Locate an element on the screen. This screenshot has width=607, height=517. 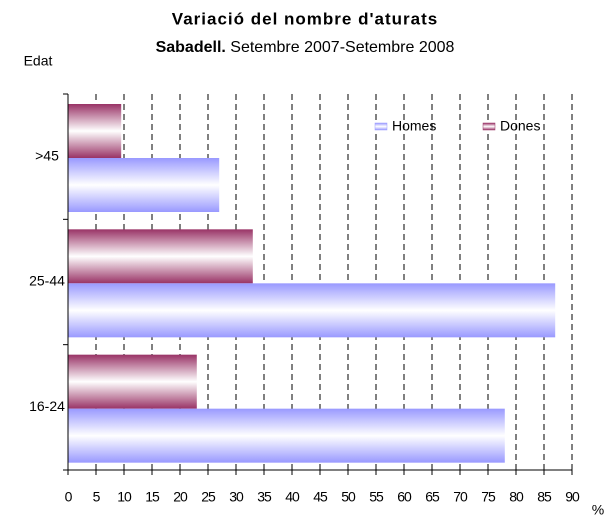
x-tick-label: 75 is located at coordinates (488, 497).